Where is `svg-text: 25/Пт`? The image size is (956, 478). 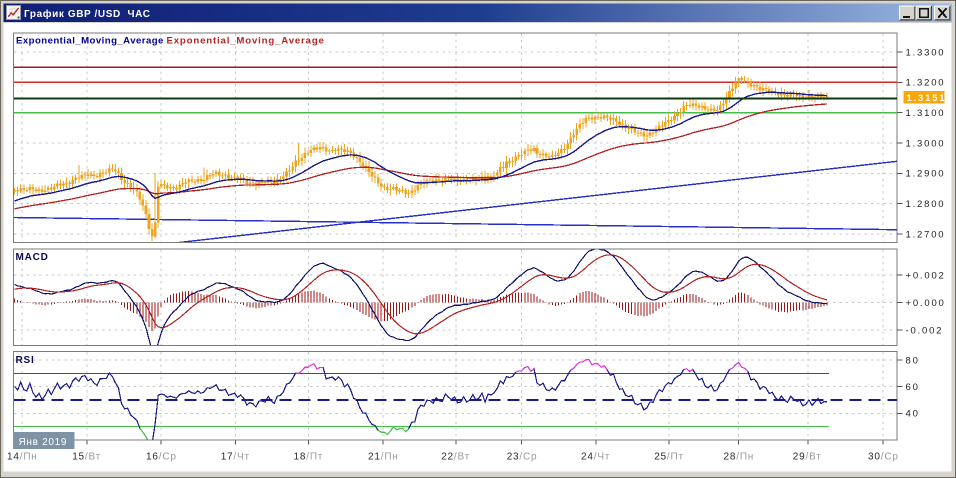
svg-text: 25/Пт is located at coordinates (669, 457).